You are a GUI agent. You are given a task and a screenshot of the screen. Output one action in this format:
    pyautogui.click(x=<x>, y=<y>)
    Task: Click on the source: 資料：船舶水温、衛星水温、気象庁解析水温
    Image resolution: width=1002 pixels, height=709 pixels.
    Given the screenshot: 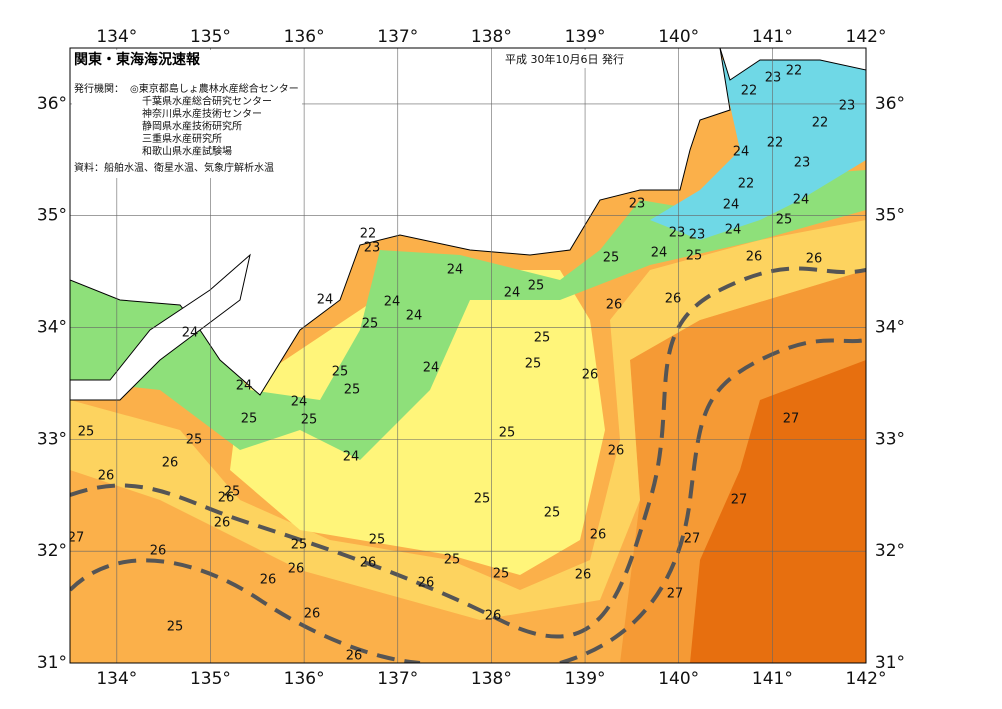 What is the action you would take?
    pyautogui.click(x=174, y=167)
    